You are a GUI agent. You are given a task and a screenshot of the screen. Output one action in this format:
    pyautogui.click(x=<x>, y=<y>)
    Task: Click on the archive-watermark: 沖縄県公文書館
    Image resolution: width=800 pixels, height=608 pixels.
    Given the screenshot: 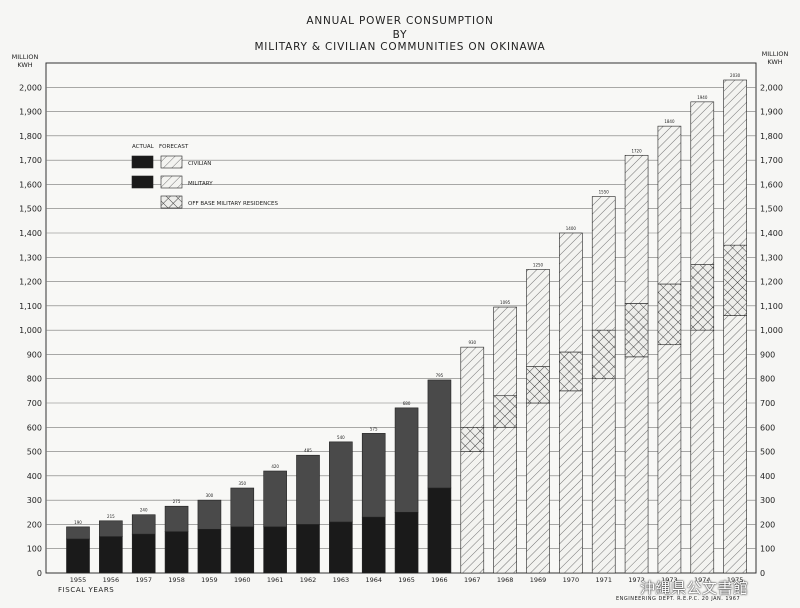 What is the action you would take?
    pyautogui.click(x=694, y=588)
    